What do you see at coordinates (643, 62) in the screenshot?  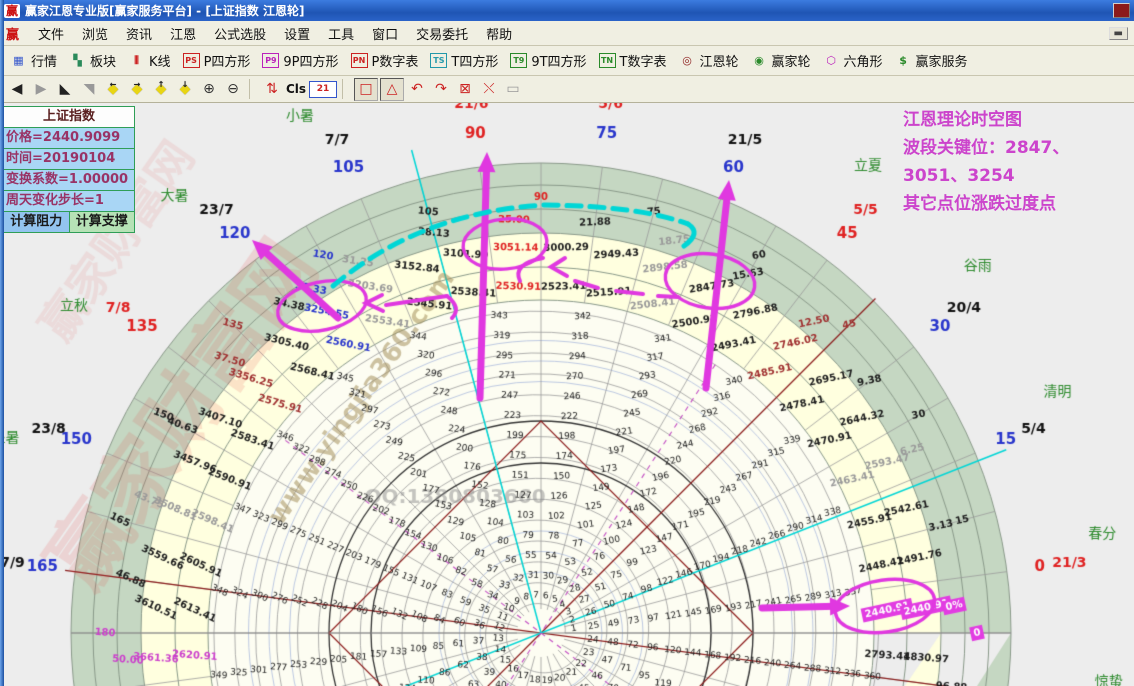 I see `toolbar-button-label: T数字表` at bounding box center [643, 62].